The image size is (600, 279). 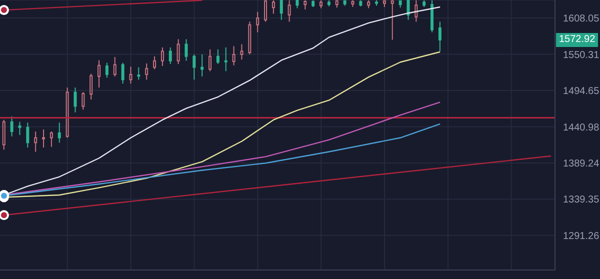 What do you see at coordinates (581, 236) in the screenshot?
I see `y-tick-label: 1291.26` at bounding box center [581, 236].